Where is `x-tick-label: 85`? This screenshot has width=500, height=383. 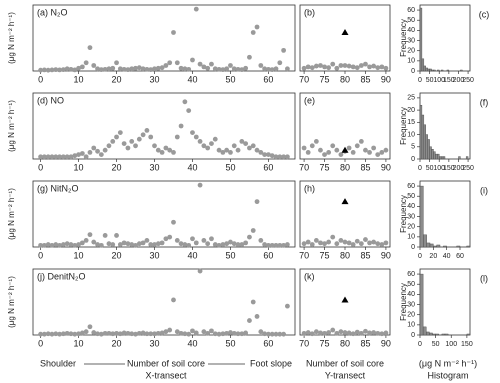 x-tick-label: 85 is located at coordinates (365, 343).